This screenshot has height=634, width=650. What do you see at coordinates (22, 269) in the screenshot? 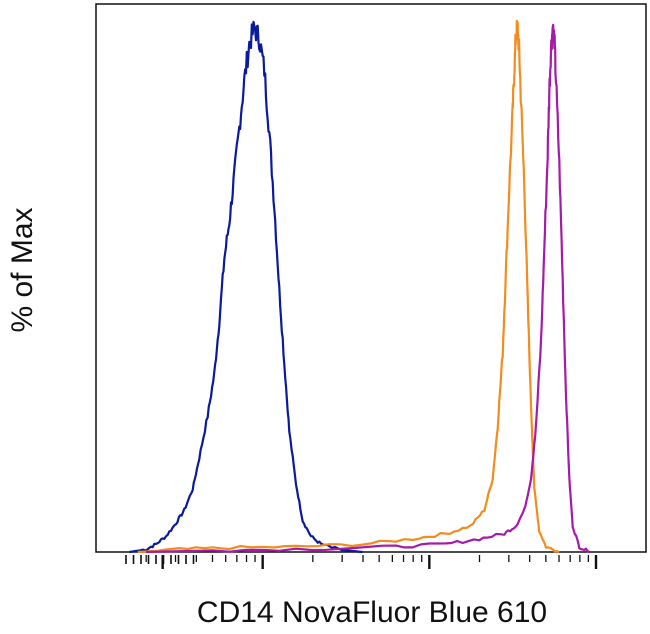
I see `y-axis-label: % of Max` at bounding box center [22, 269].